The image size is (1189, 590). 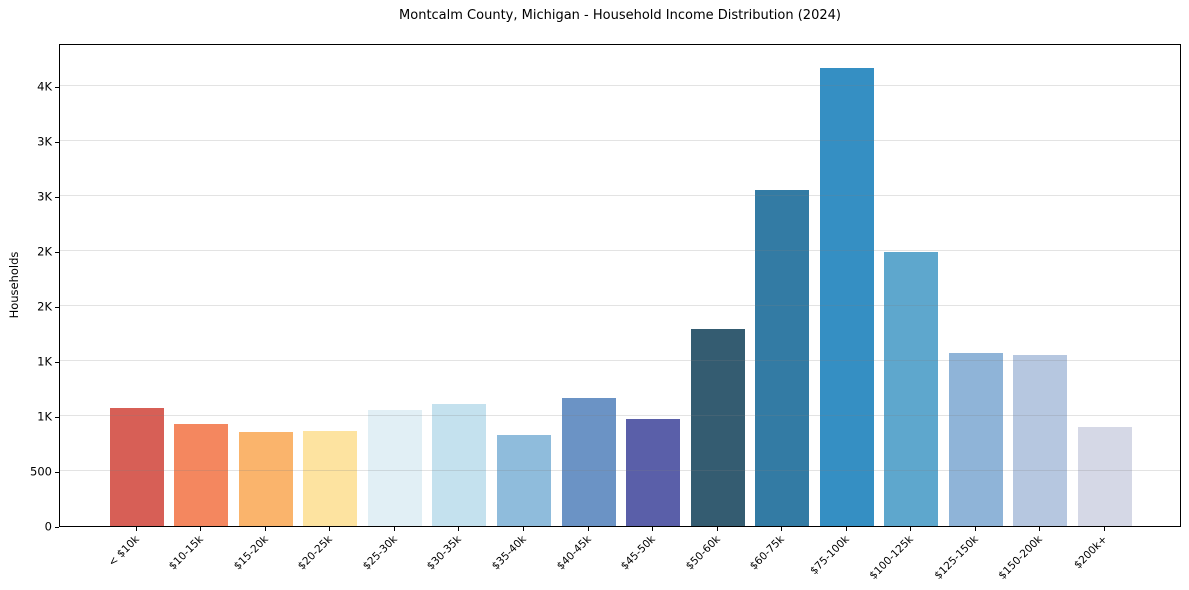 I want to click on y-tick-label: 4K, so click(x=44, y=86).